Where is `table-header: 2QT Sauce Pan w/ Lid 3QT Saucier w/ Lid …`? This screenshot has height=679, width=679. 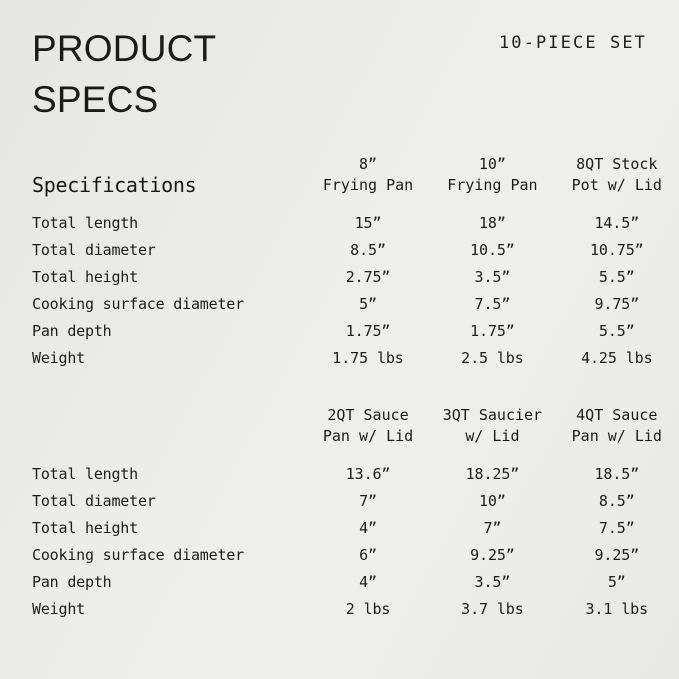 table-header: 2QT Sauce Pan w/ Lid 3QT Saucier w/ Lid … is located at coordinates (339, 425).